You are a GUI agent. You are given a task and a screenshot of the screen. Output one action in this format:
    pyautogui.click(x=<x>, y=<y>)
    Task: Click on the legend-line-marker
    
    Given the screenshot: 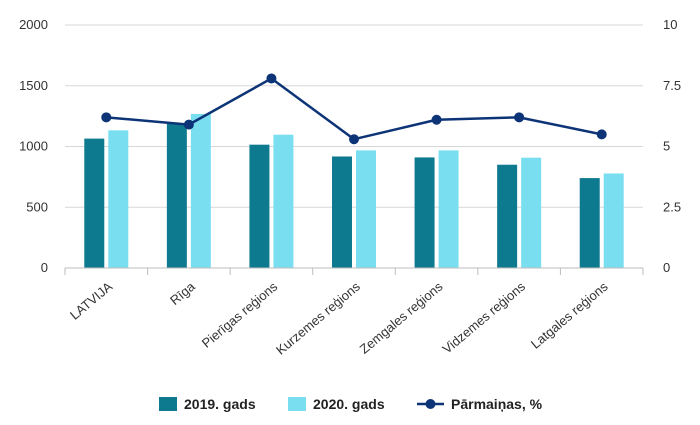 What is the action you would take?
    pyautogui.click(x=430, y=404)
    